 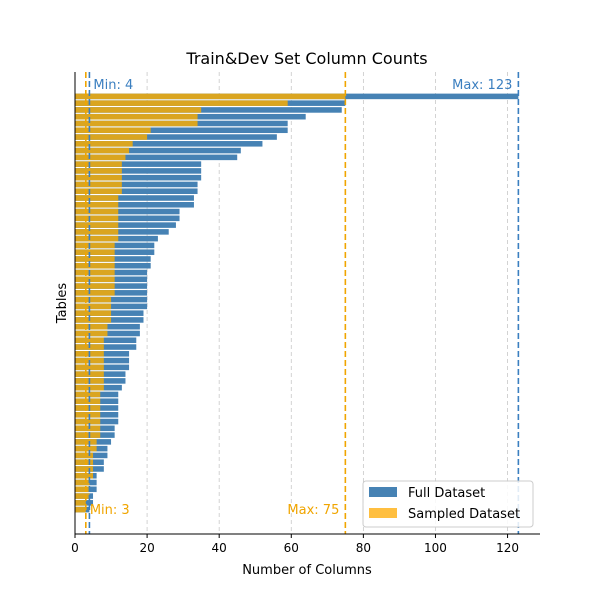 I want to click on x-tick-label-60: 60, so click(x=291, y=548).